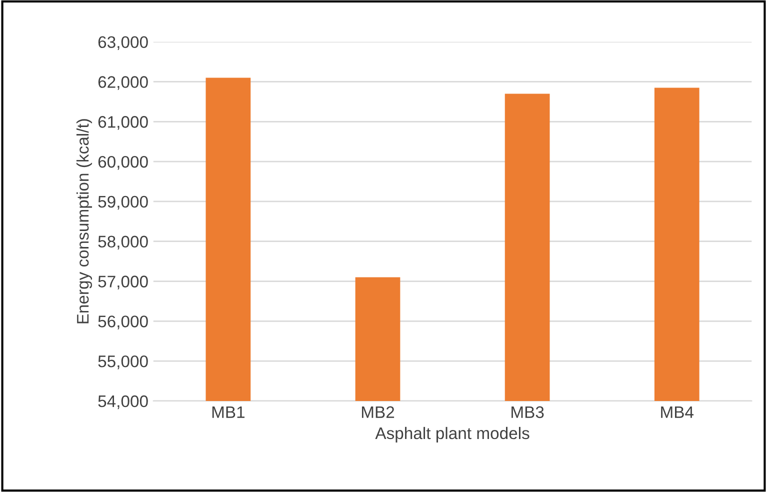  I want to click on y-tick-label: 61,000, so click(123, 123).